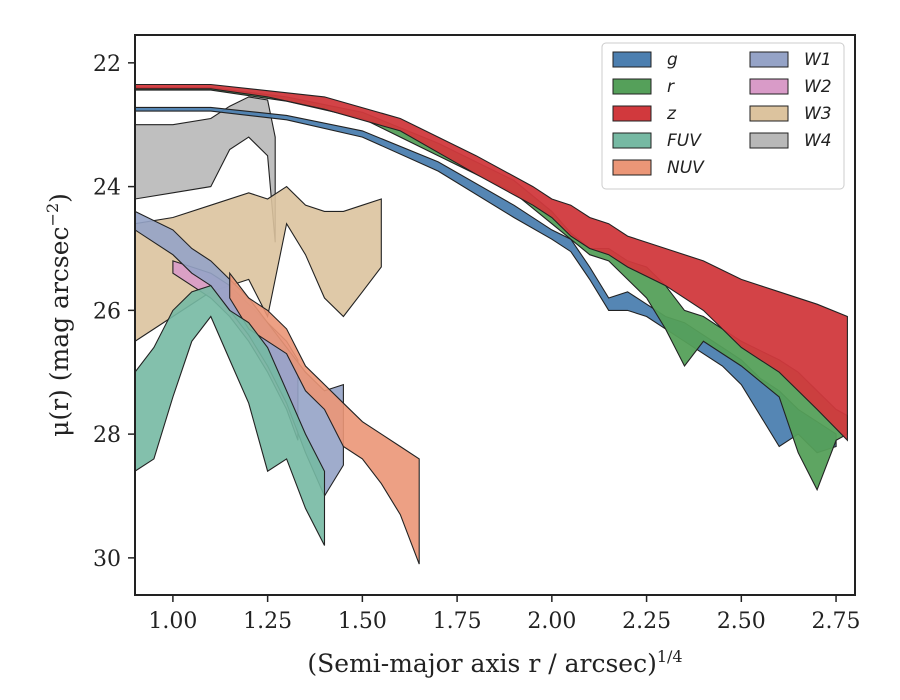 The height and width of the screenshot is (700, 900). Describe the element at coordinates (671, 114) in the screenshot. I see `legend-label-z: z` at that location.